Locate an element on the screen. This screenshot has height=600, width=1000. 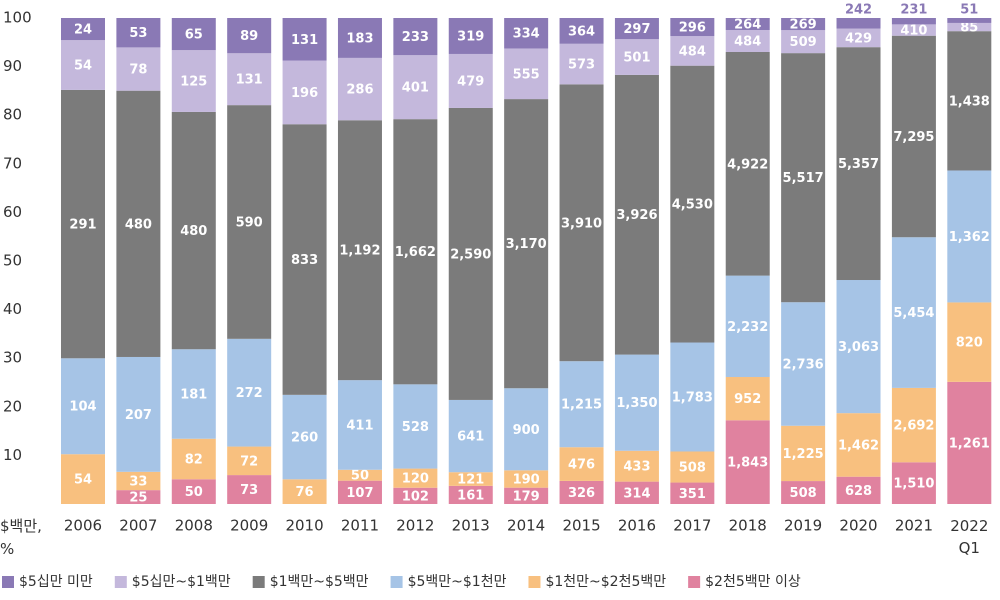
value-label: 401 is located at coordinates (415, 88).